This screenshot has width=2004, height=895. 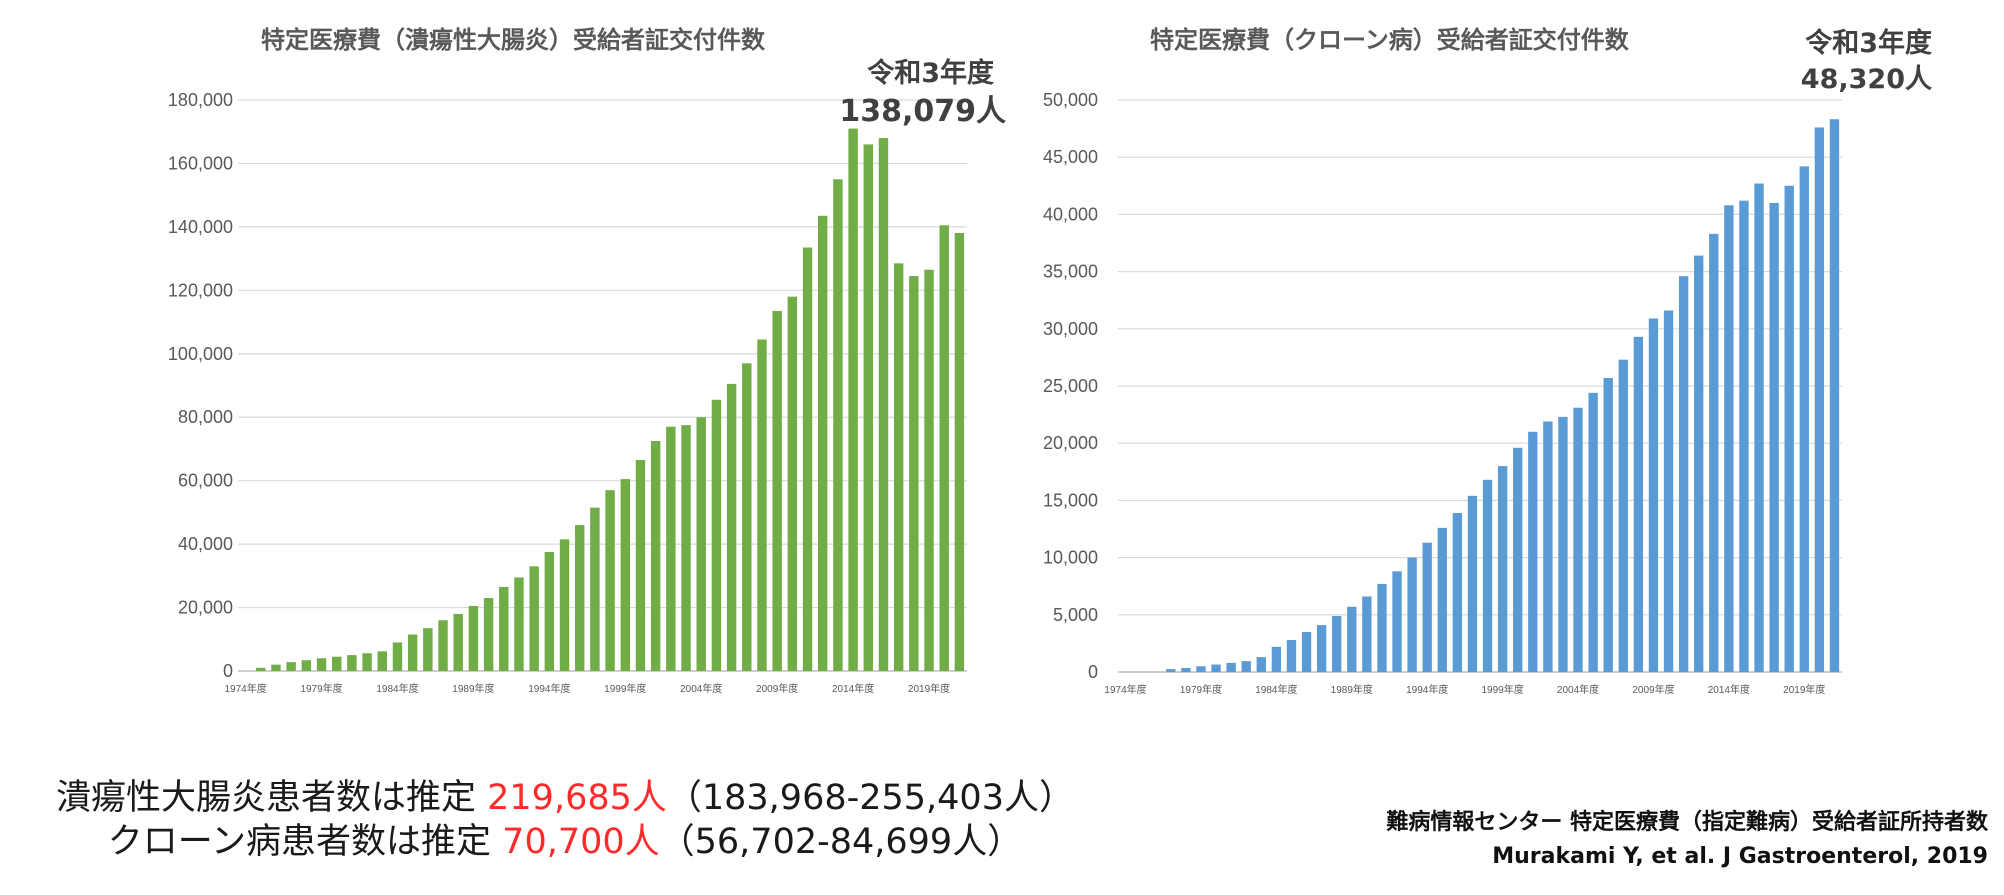 What do you see at coordinates (1866, 79) in the screenshot?
I see `cd-callout-value: 48,320人` at bounding box center [1866, 79].